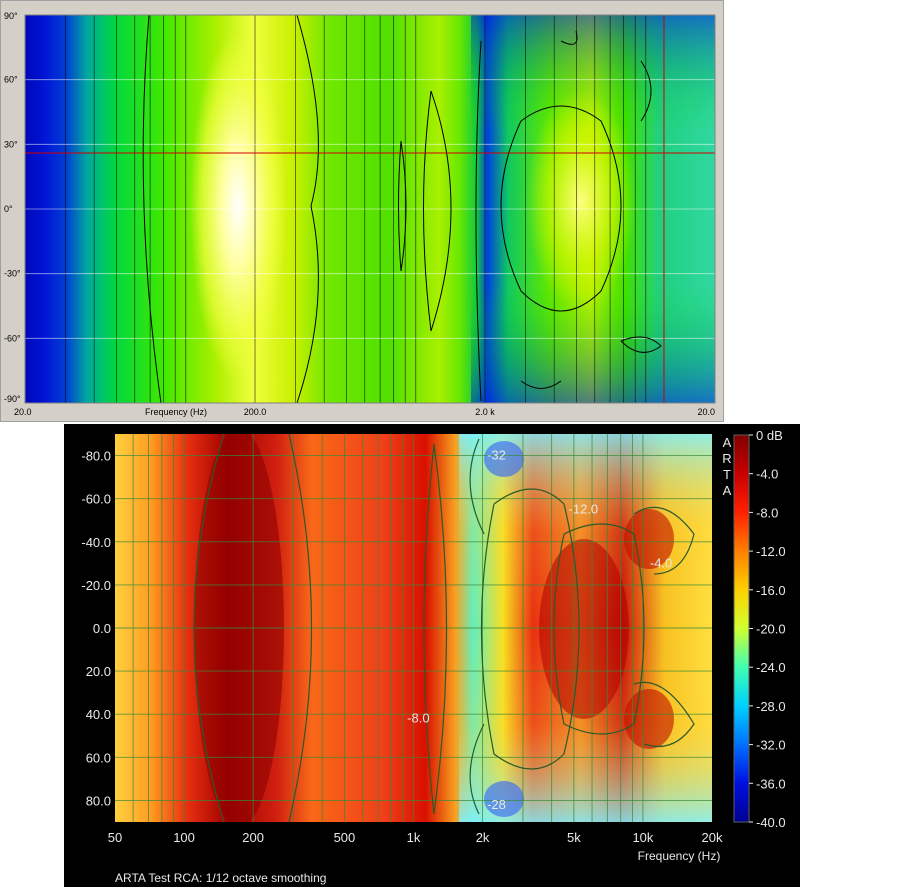 The width and height of the screenshot is (910, 892). I want to click on chart-1-y-tick-label: -30°, so click(12, 274).